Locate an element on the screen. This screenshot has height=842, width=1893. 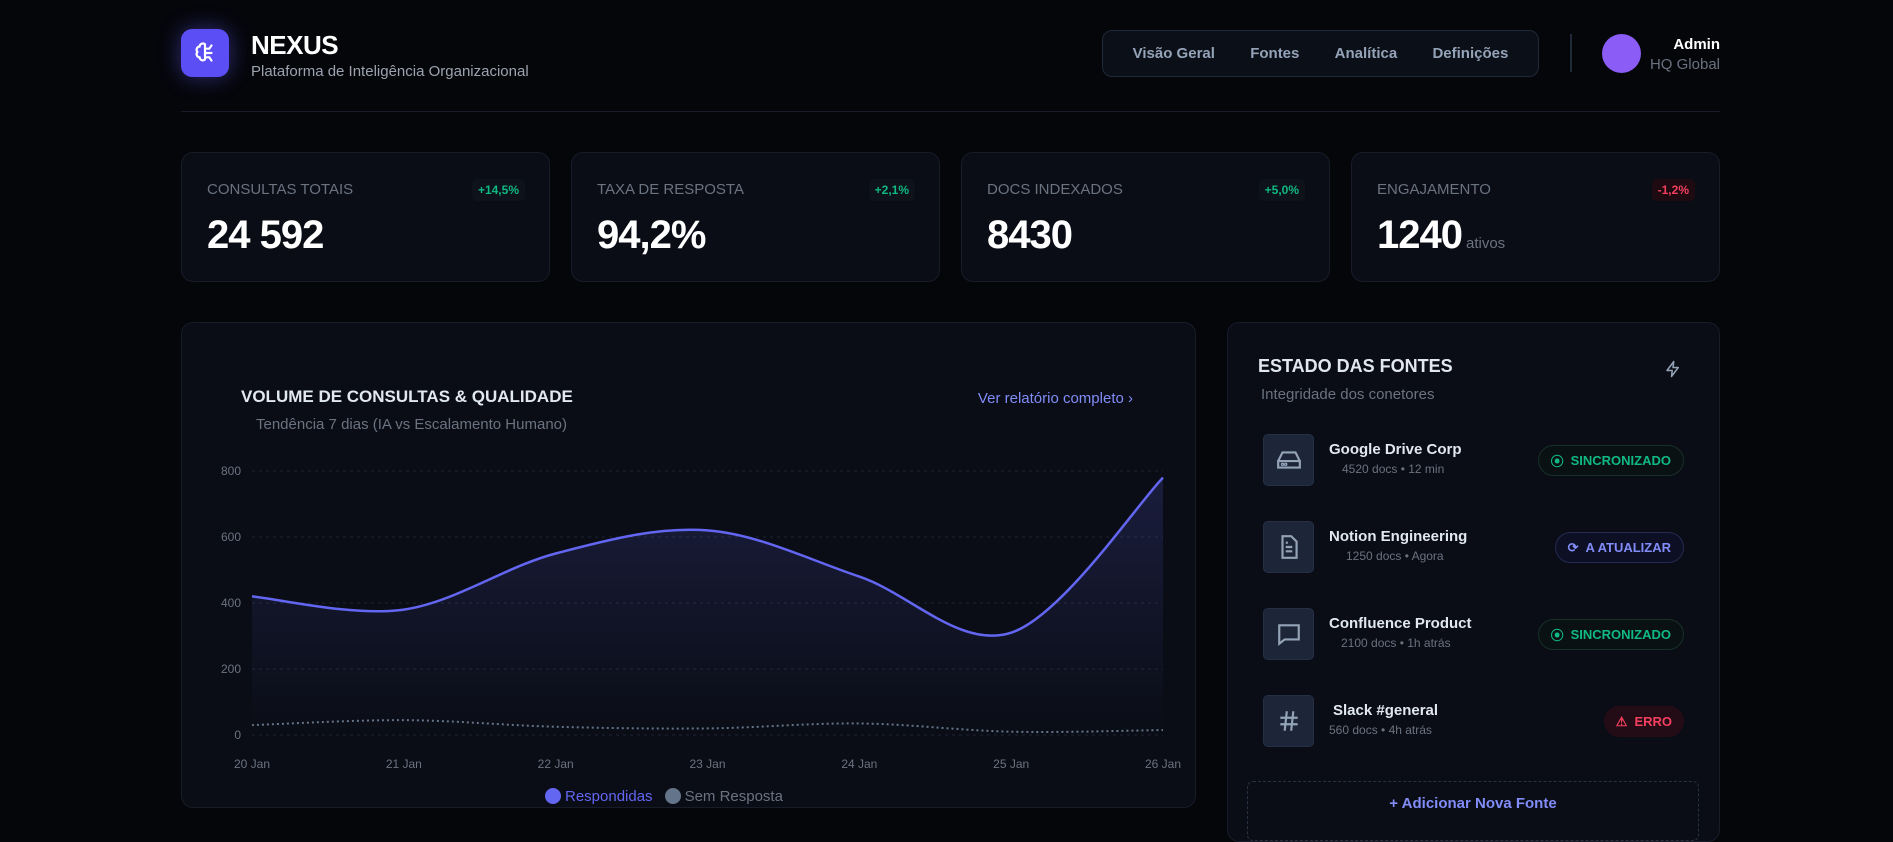
source-name: Notion Engineering is located at coordinates (1398, 536).